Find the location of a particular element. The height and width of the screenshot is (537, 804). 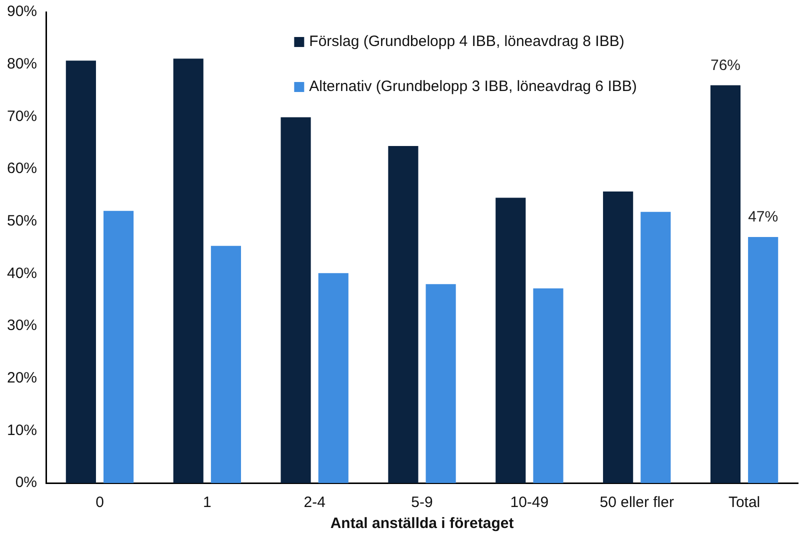

x-tick-label: 1 is located at coordinates (207, 503).